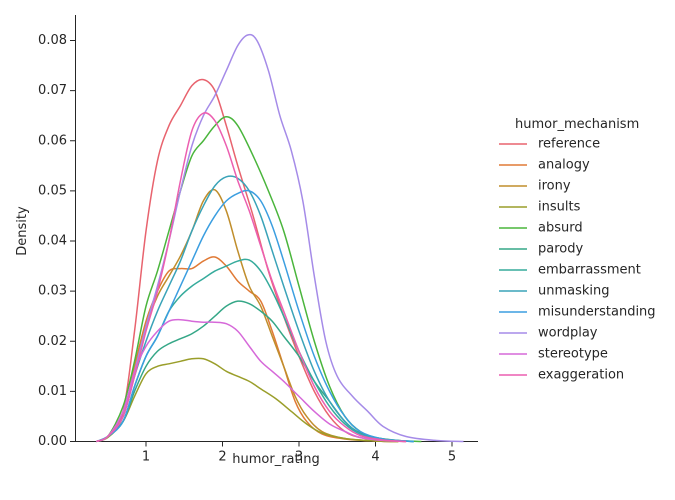 Image resolution: width=675 pixels, height=500 pixels. I want to click on y-tick-label: 0.08, so click(52, 40).